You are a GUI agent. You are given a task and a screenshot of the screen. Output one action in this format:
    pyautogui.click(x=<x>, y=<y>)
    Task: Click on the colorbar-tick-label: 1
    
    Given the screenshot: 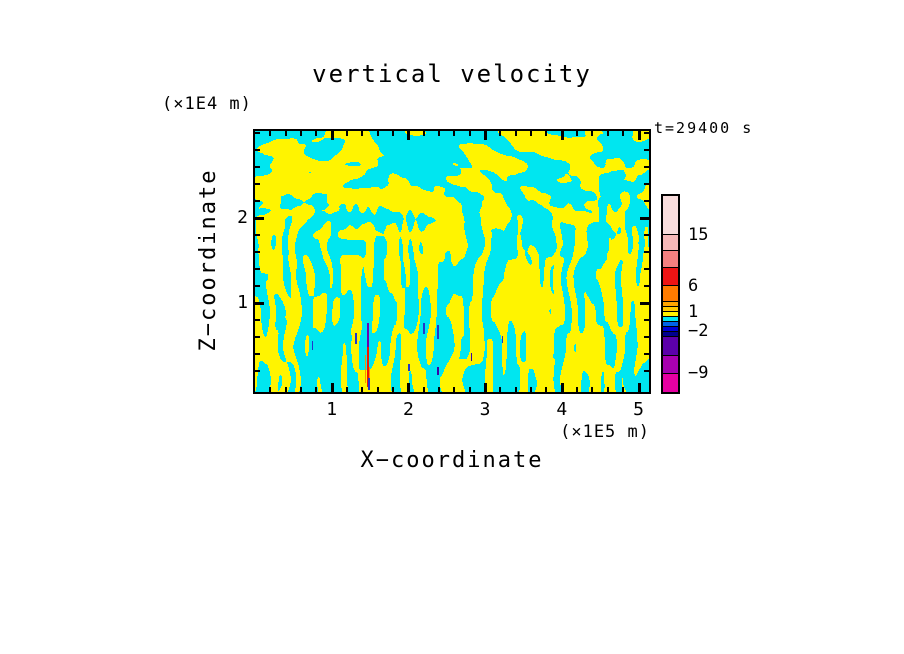 What is the action you would take?
    pyautogui.click(x=693, y=312)
    